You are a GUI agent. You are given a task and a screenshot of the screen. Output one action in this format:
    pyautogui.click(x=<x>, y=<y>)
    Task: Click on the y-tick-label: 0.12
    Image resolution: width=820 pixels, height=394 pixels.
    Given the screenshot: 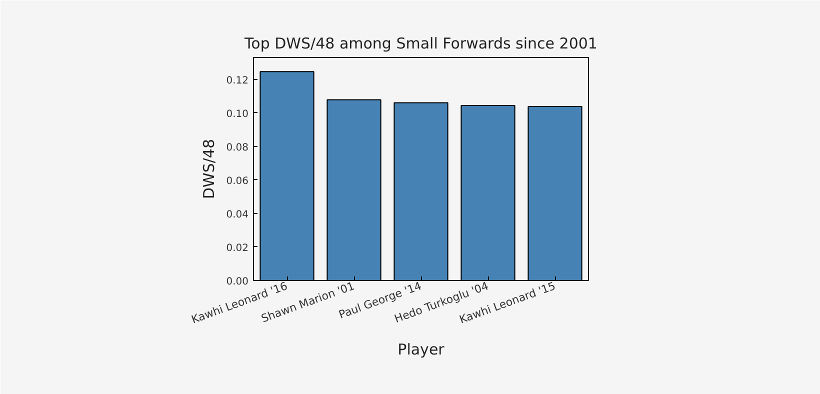 What is the action you would take?
    pyautogui.click(x=237, y=80)
    